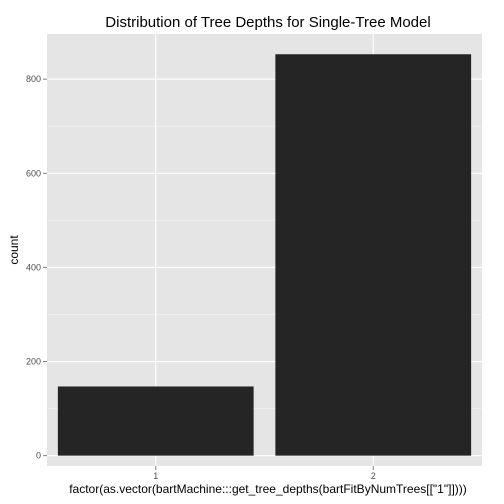  Describe the element at coordinates (33, 173) in the screenshot. I see `y-tick-label: 600` at that location.